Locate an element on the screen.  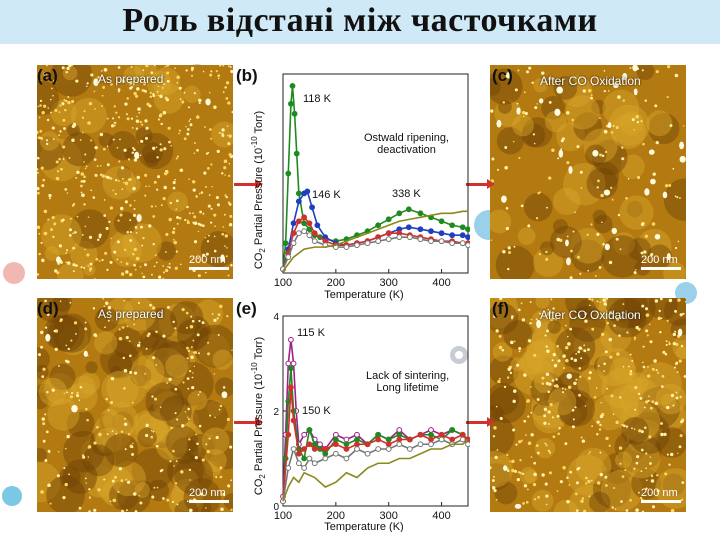
afm-background is located at coordinates (588, 172).